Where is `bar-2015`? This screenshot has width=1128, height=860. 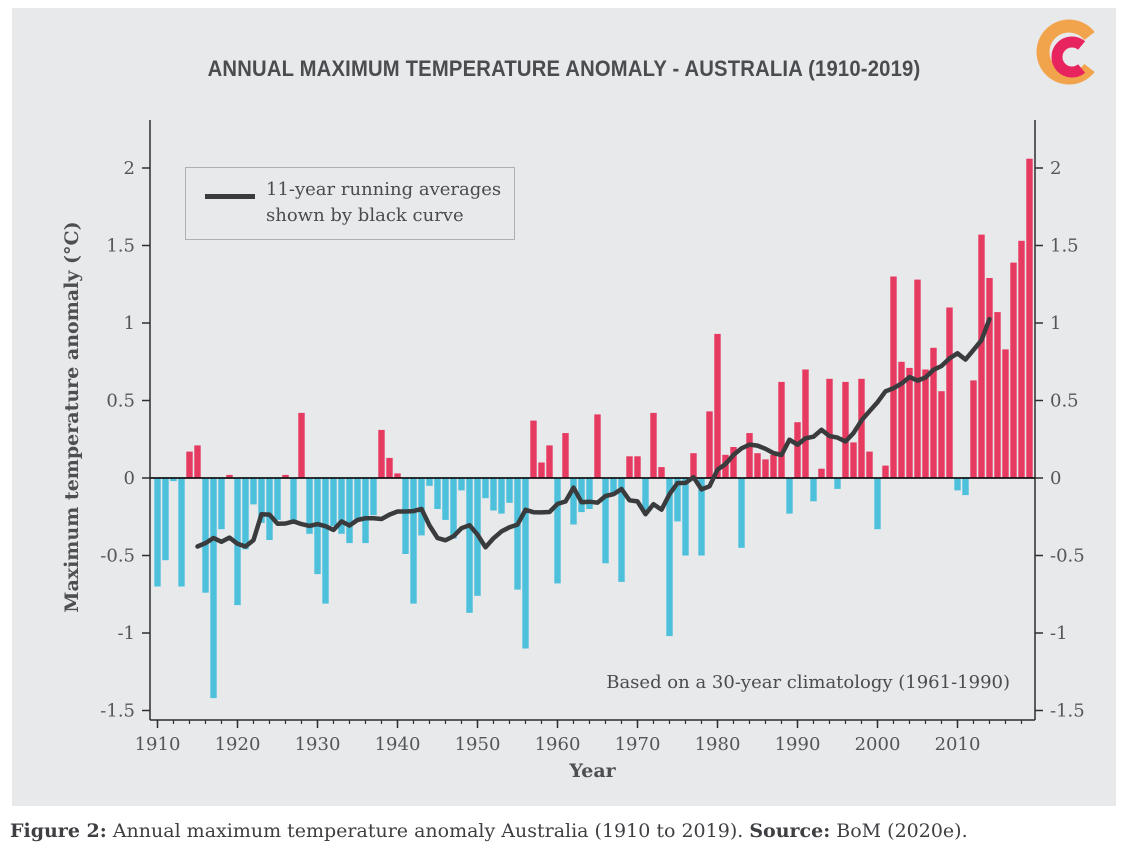
bar-2015 is located at coordinates (997, 395).